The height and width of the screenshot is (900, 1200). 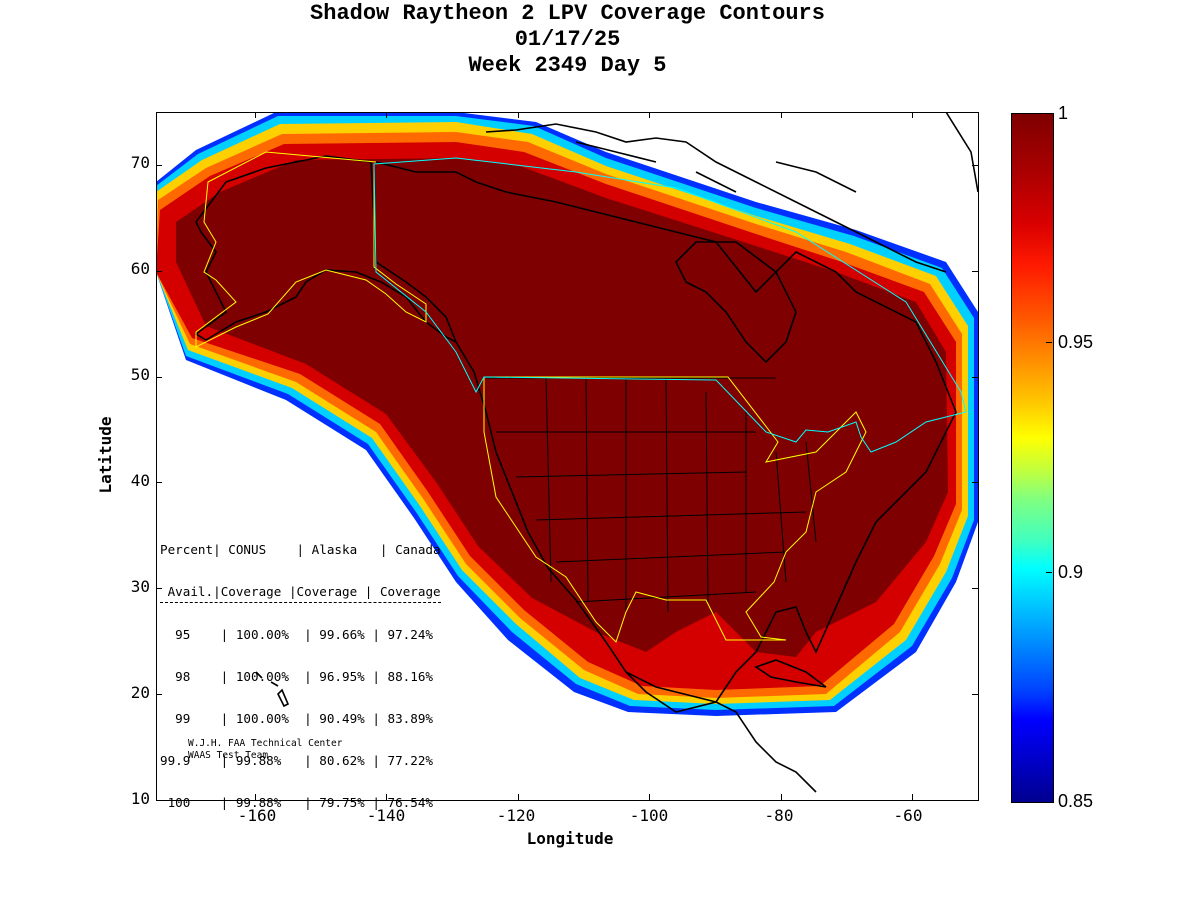 What do you see at coordinates (190, 591) in the screenshot?
I see `stats-header-cell: Avail.` at bounding box center [190, 591].